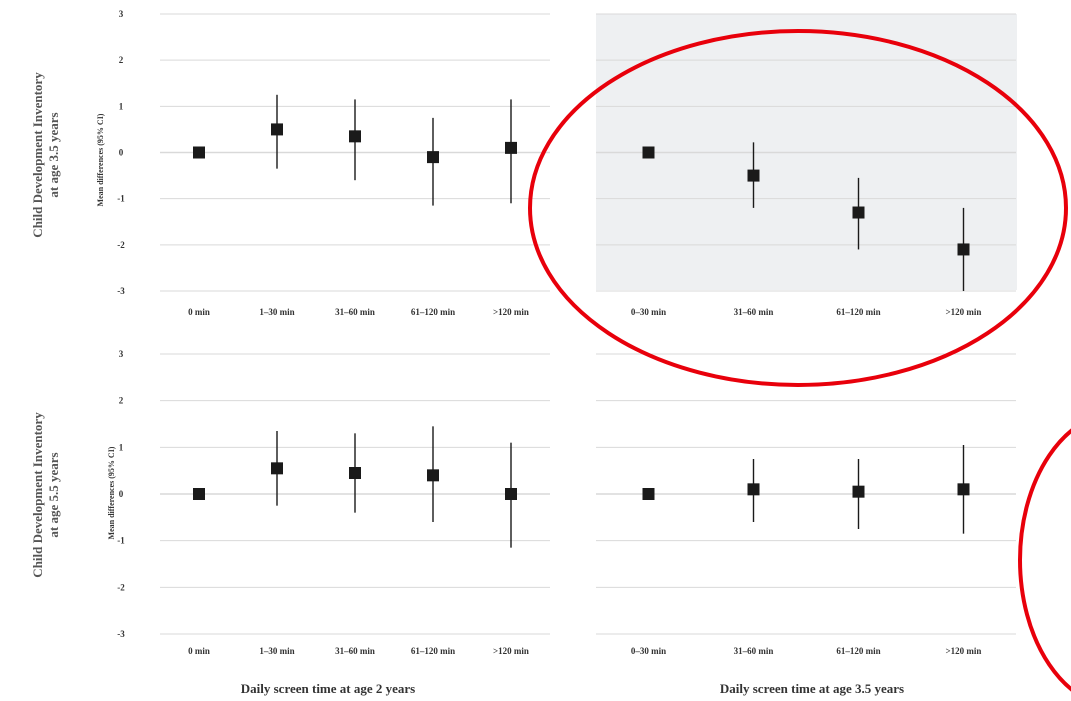 The height and width of the screenshot is (701, 1071). I want to click on row-label-bottom-line1: Child Development Inventory, so click(37, 495).